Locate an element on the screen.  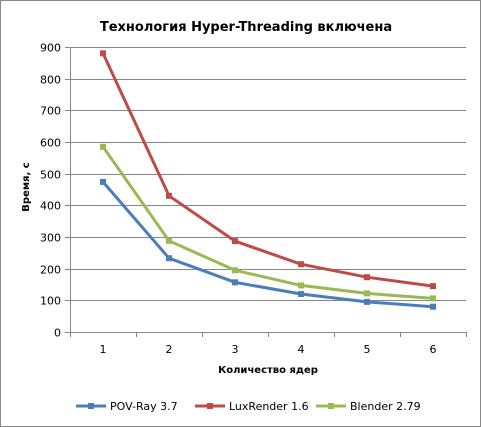
y-tick-label: 0 is located at coordinates (57, 333).